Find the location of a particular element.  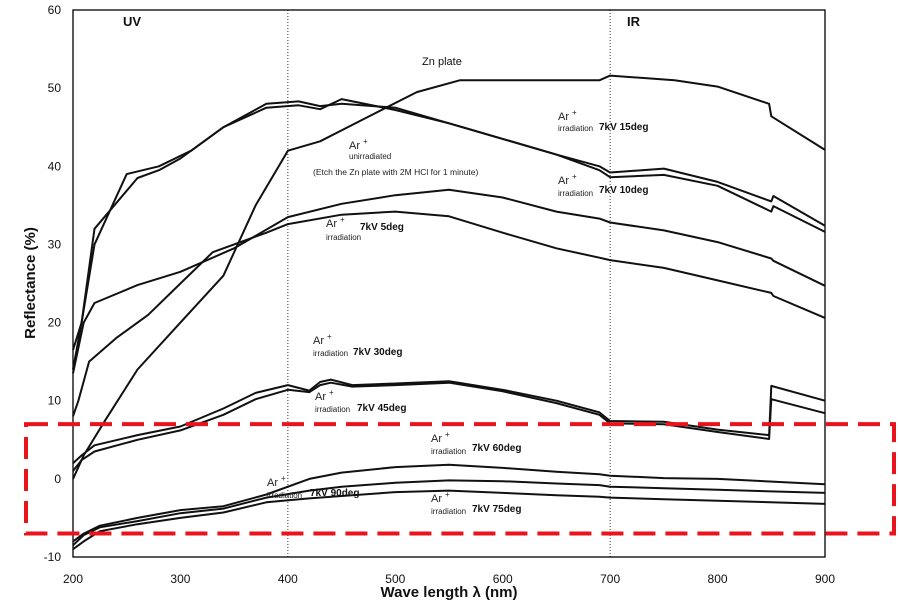

series-line-deg90 is located at coordinates (449, 513).